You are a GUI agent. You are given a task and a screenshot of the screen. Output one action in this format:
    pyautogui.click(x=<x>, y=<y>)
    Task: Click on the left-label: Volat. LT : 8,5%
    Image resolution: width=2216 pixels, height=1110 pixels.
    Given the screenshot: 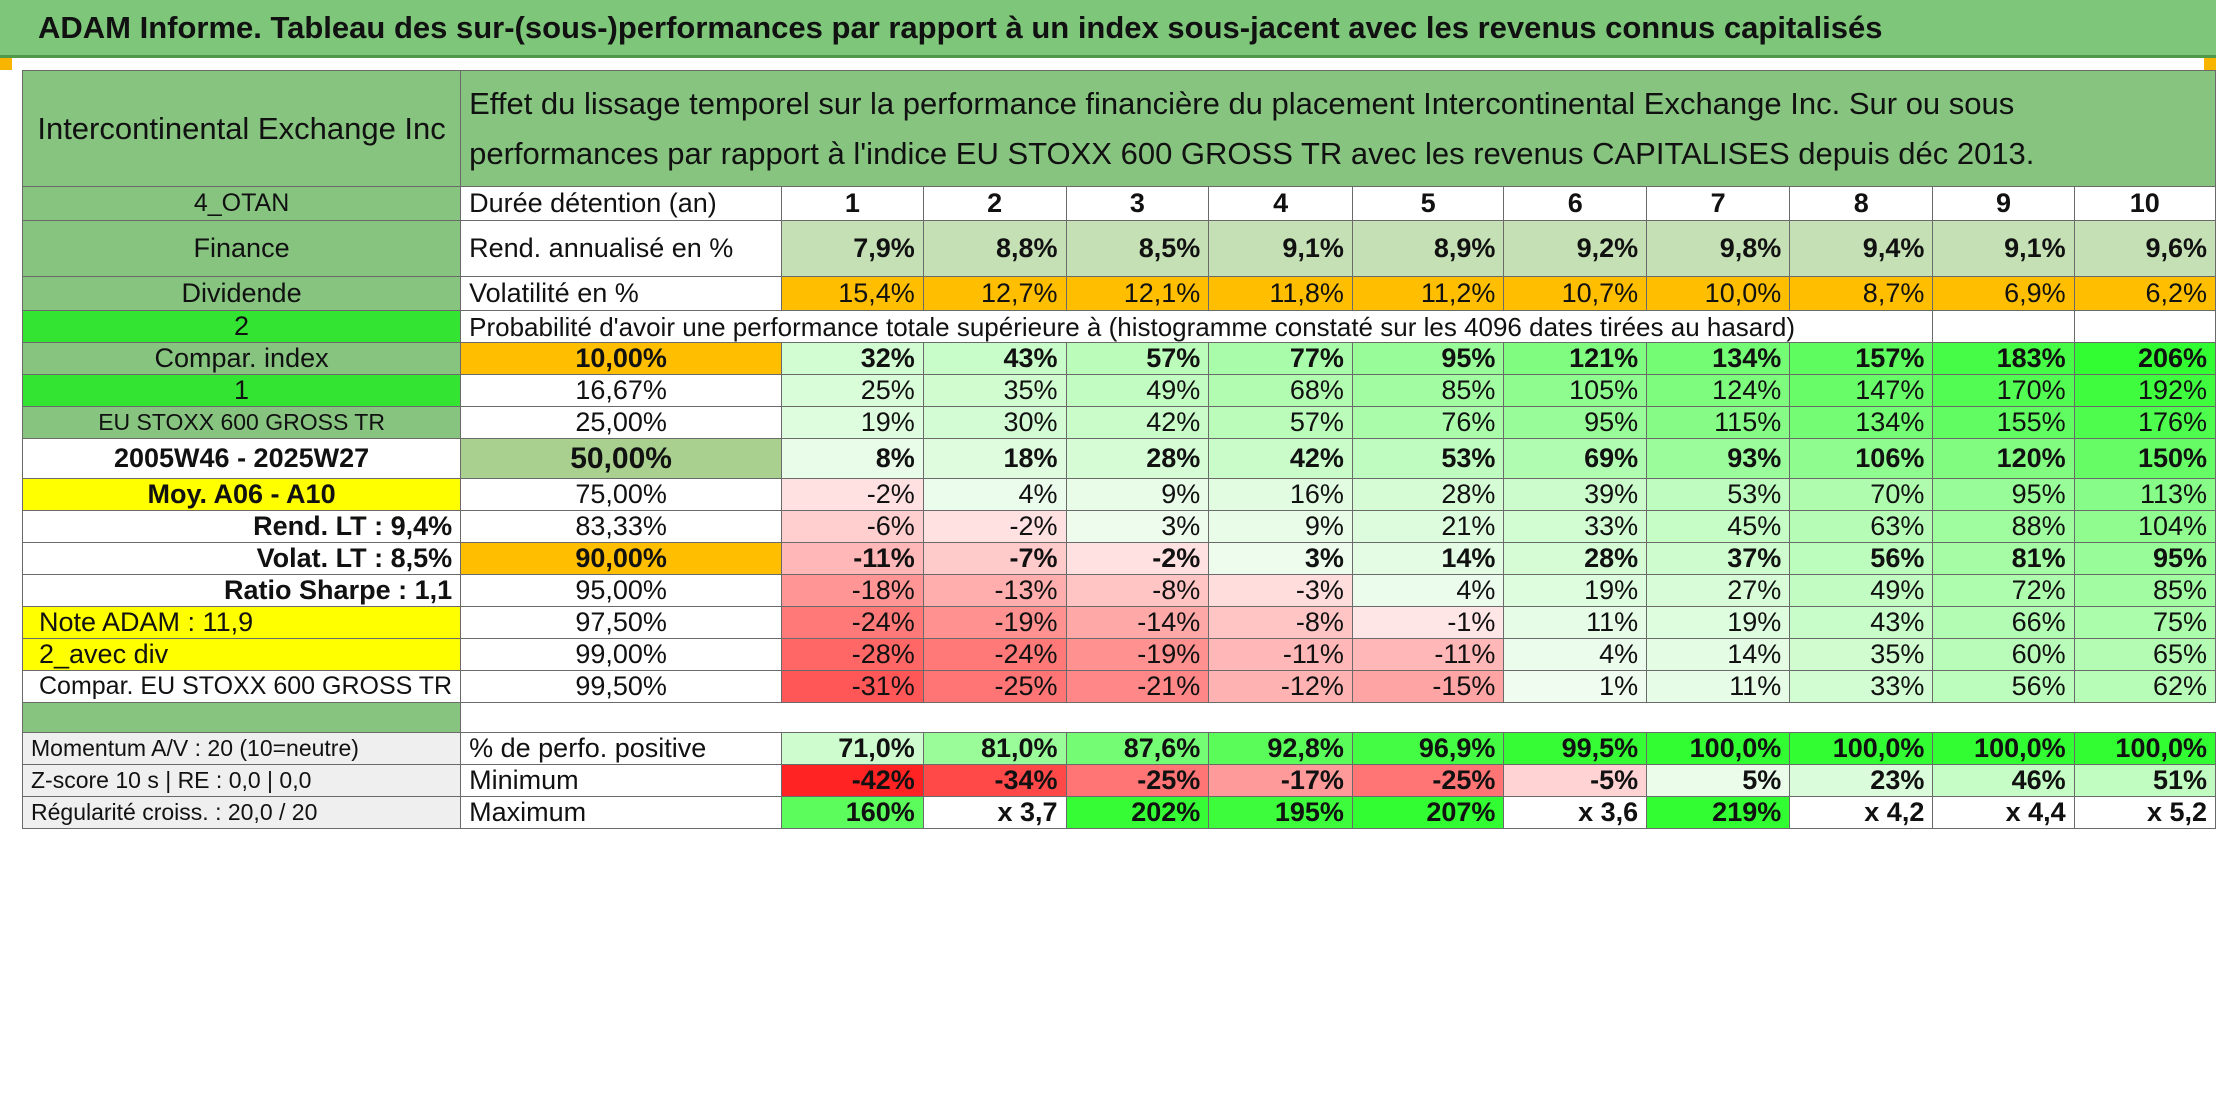 What is the action you would take?
    pyautogui.click(x=241, y=559)
    